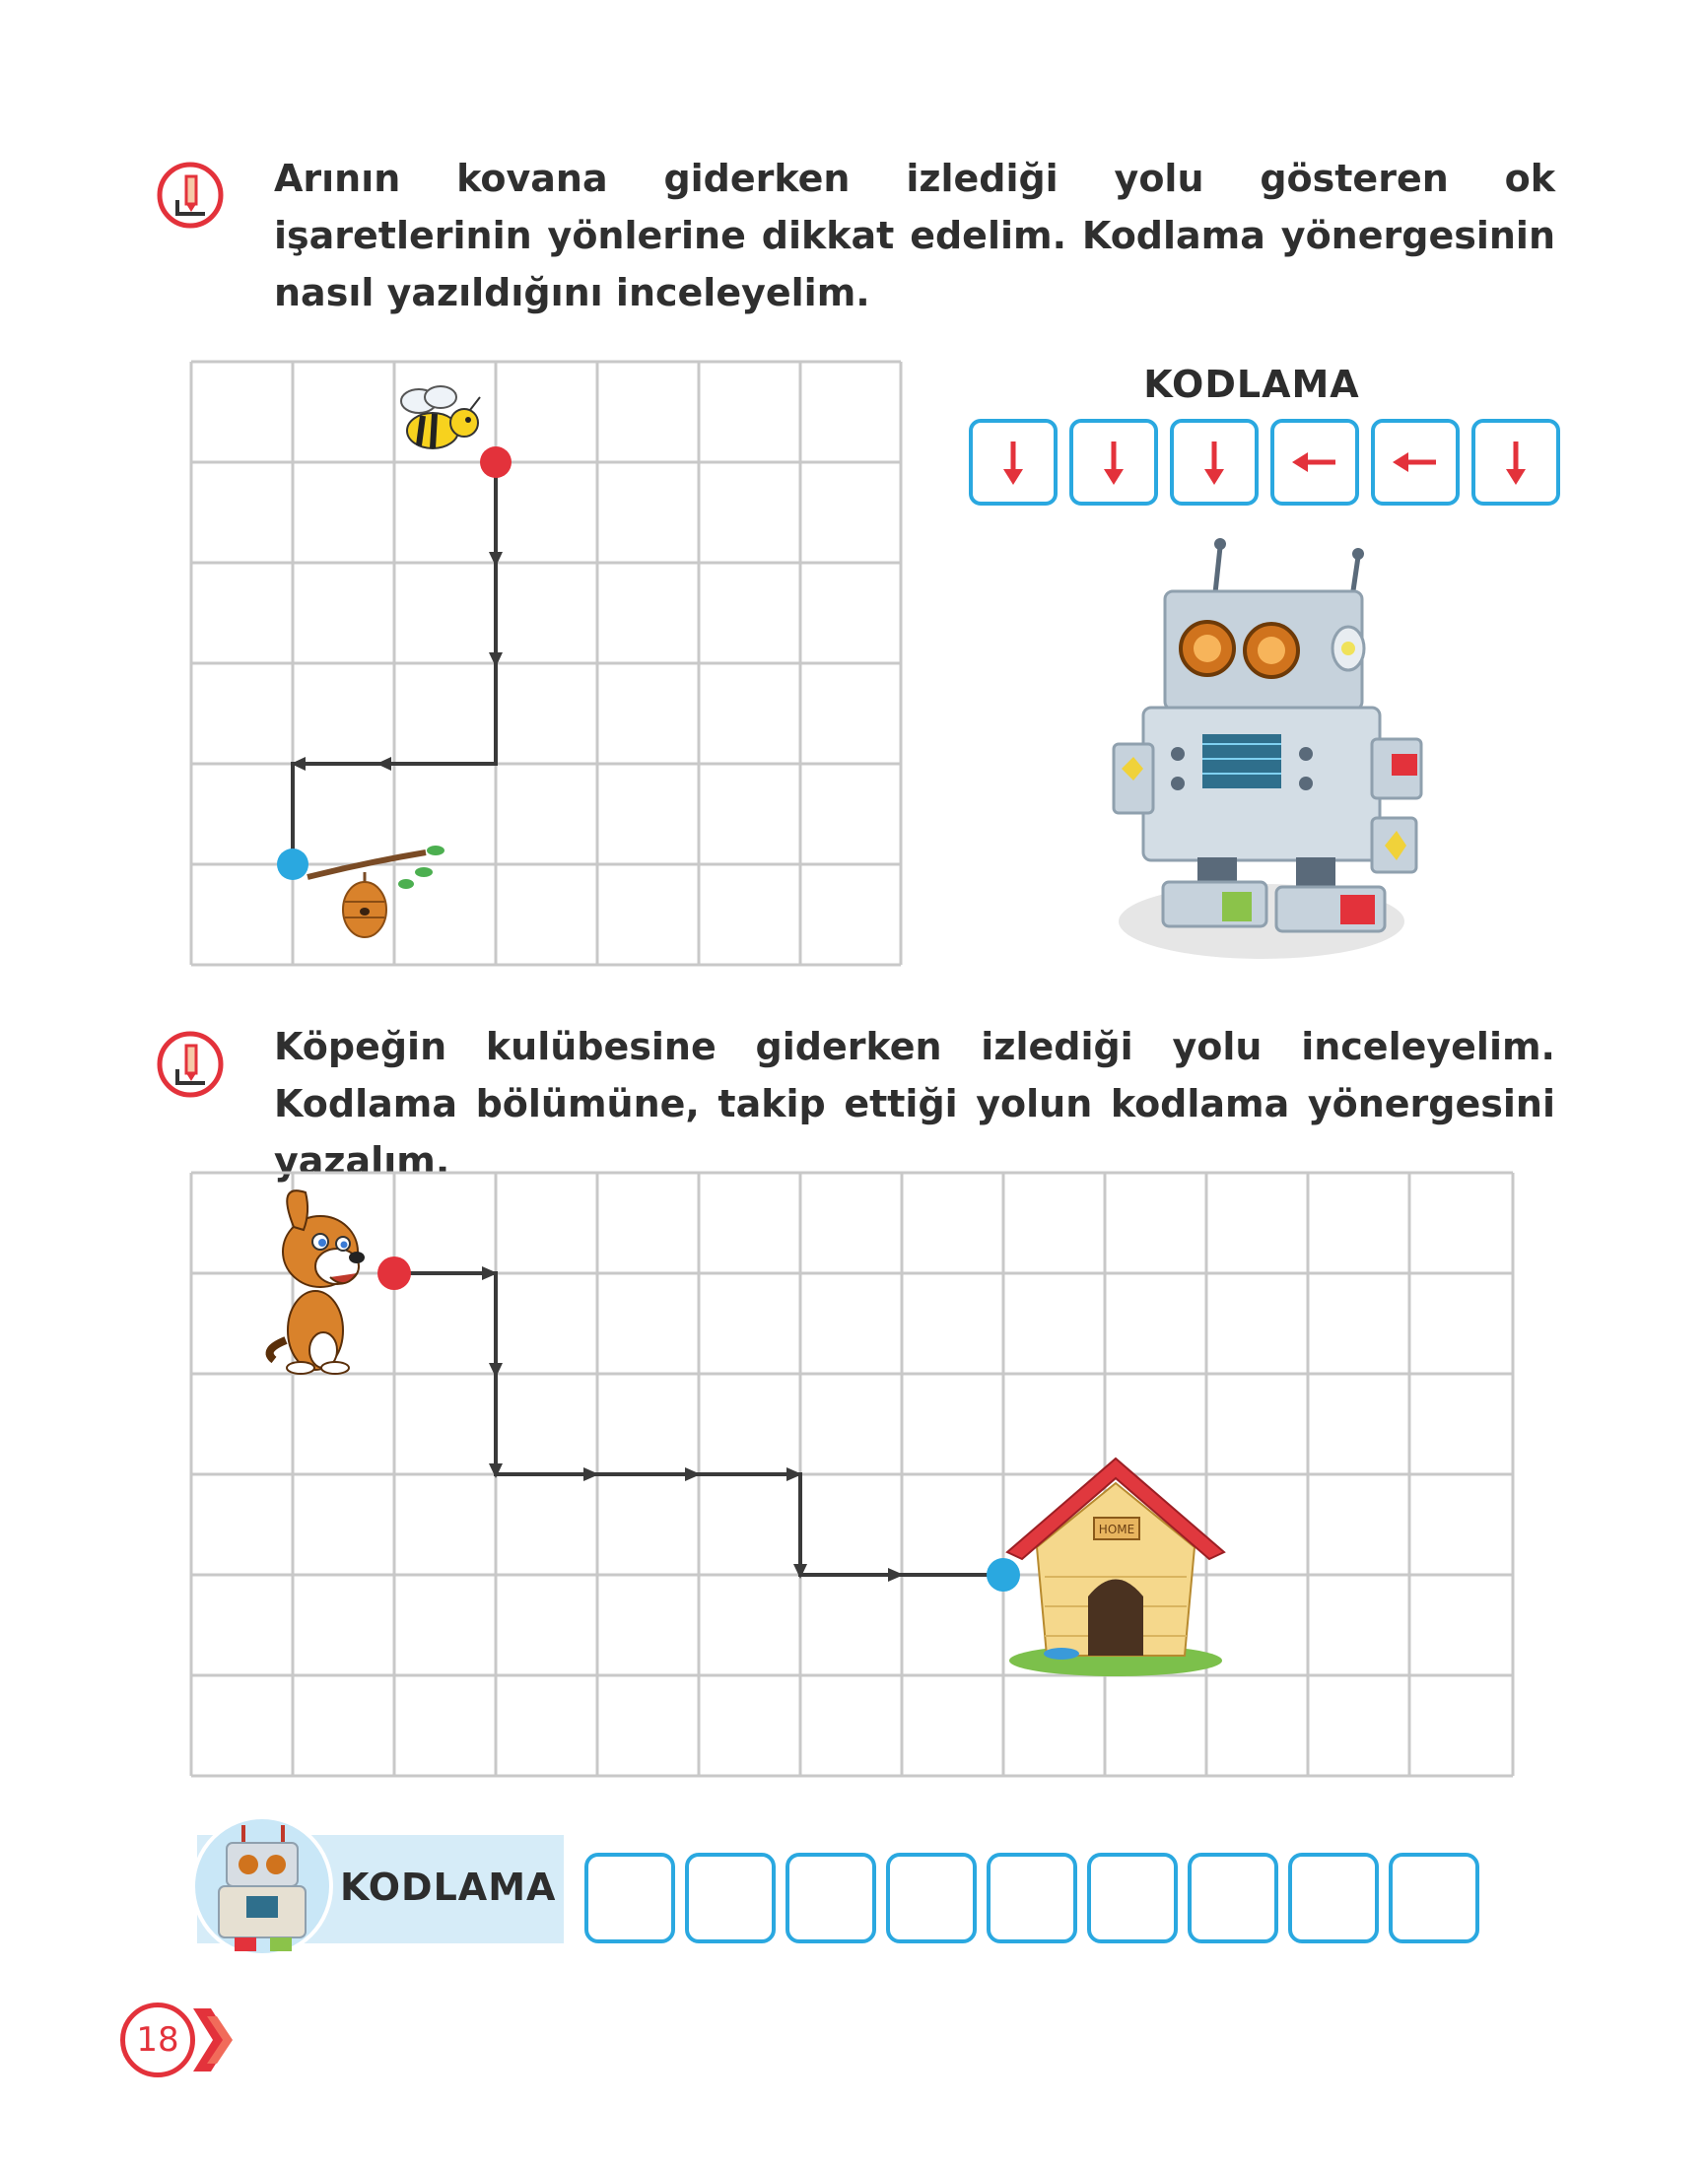  What do you see at coordinates (496, 462) in the screenshot?
I see `bee-start-dot` at bounding box center [496, 462].